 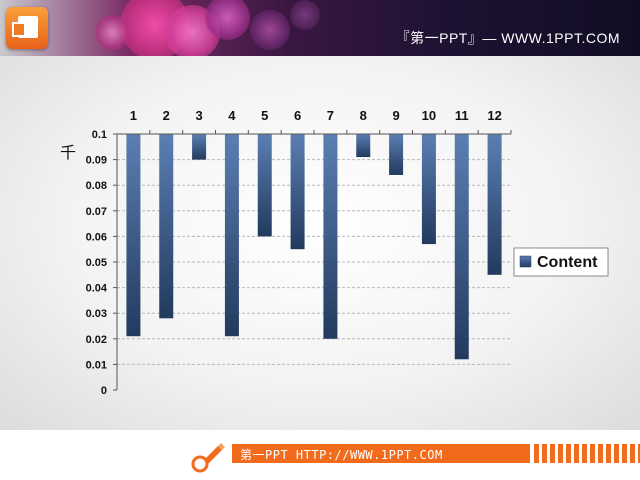 What do you see at coordinates (507, 38) in the screenshot?
I see `header-title: 『第一PPT』— WWW.1PPT.COM` at bounding box center [507, 38].